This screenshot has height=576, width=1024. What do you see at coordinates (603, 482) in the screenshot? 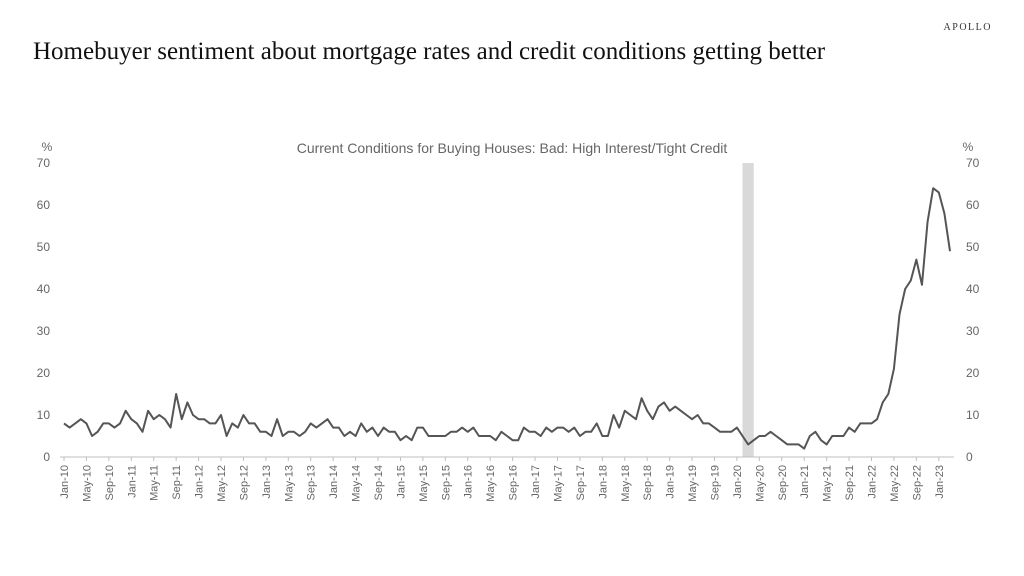
I see `x-tick-label: Jan-18` at bounding box center [603, 482].